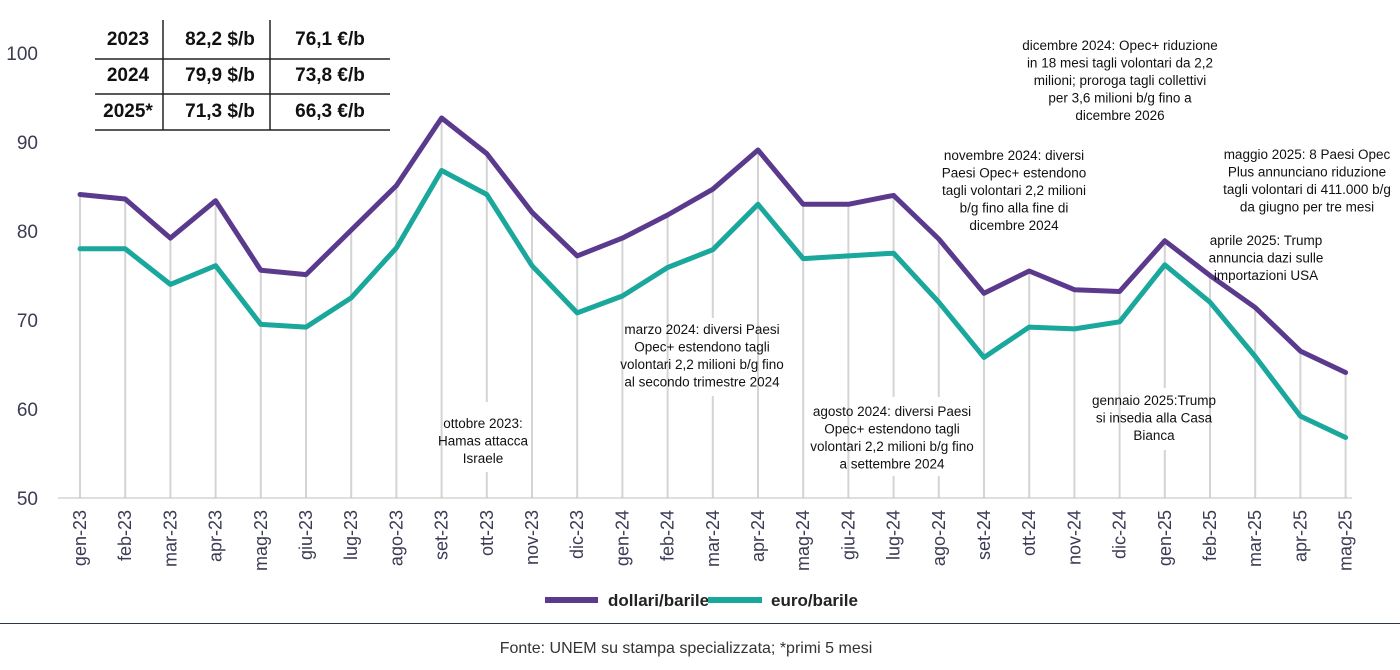 This screenshot has height=670, width=1400. I want to click on annotation: ottobre 2023: Hamas attacca Israele, so click(483, 441).